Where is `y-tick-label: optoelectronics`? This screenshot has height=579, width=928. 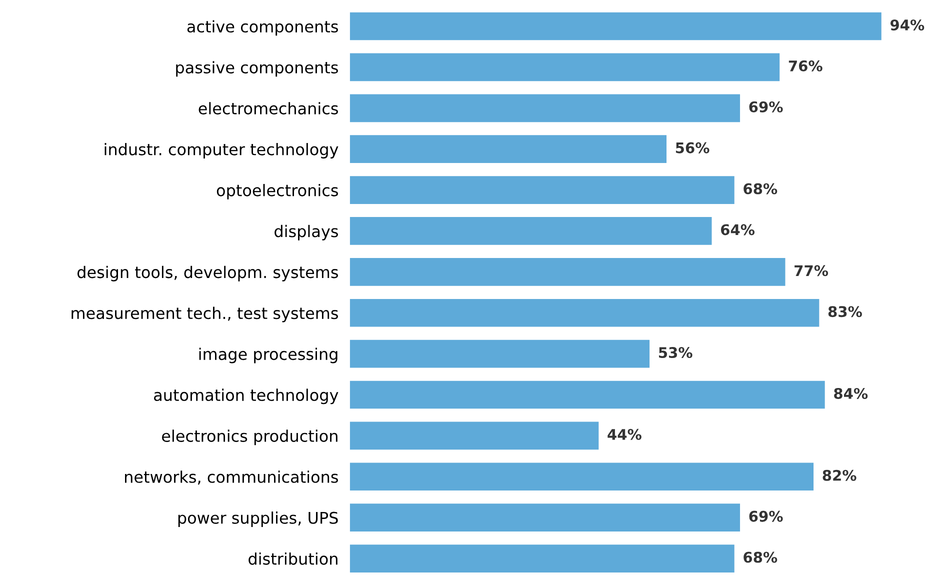 y-tick-label: optoelectronics is located at coordinates (277, 192).